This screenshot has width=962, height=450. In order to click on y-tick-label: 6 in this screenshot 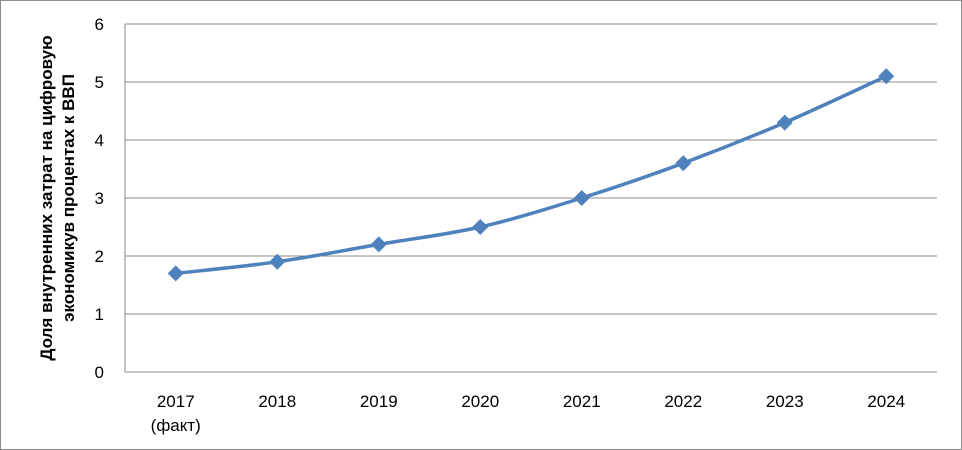, I will do `click(99, 24)`.